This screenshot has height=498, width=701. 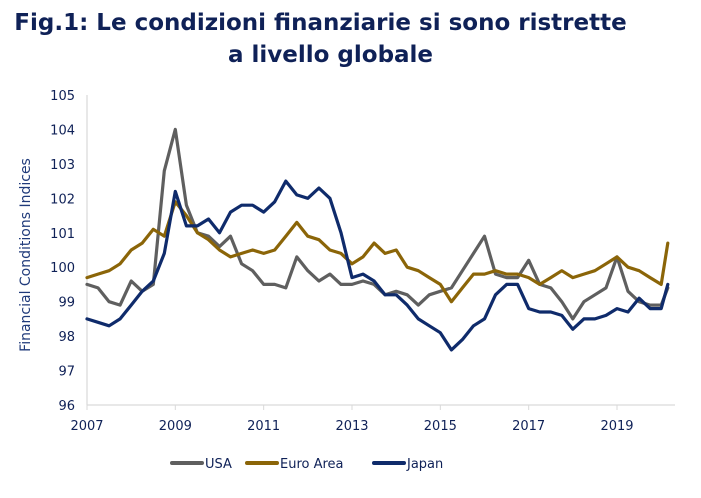 I want to click on y-axis-label: Financial Conditions Indices, so click(x=26, y=255).